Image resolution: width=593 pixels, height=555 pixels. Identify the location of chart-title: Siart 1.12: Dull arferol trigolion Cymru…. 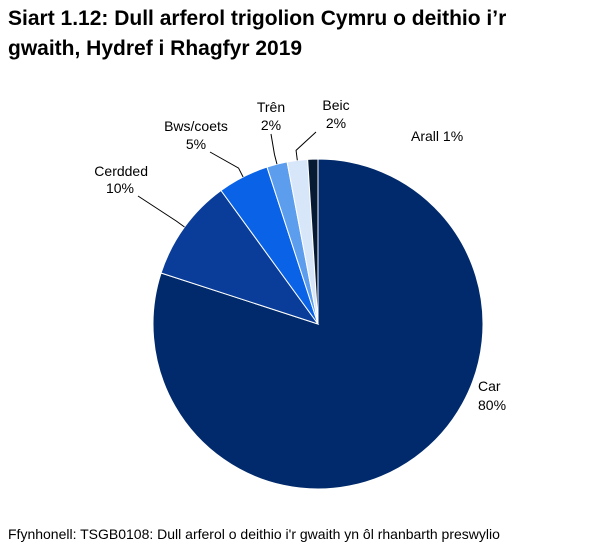
(298, 34).